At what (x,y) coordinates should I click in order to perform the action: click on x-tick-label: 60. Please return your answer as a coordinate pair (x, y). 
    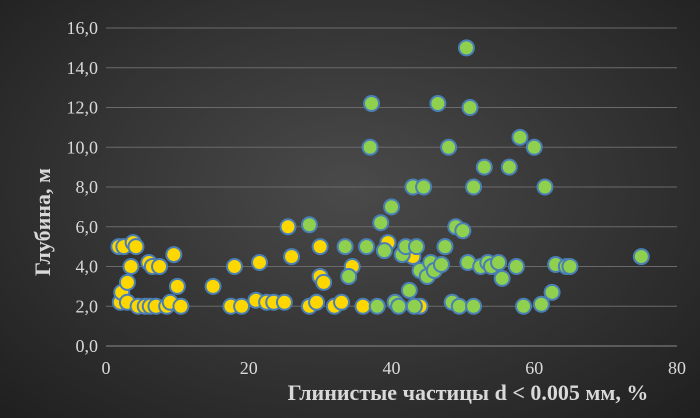
    Looking at the image, I should click on (534, 368).